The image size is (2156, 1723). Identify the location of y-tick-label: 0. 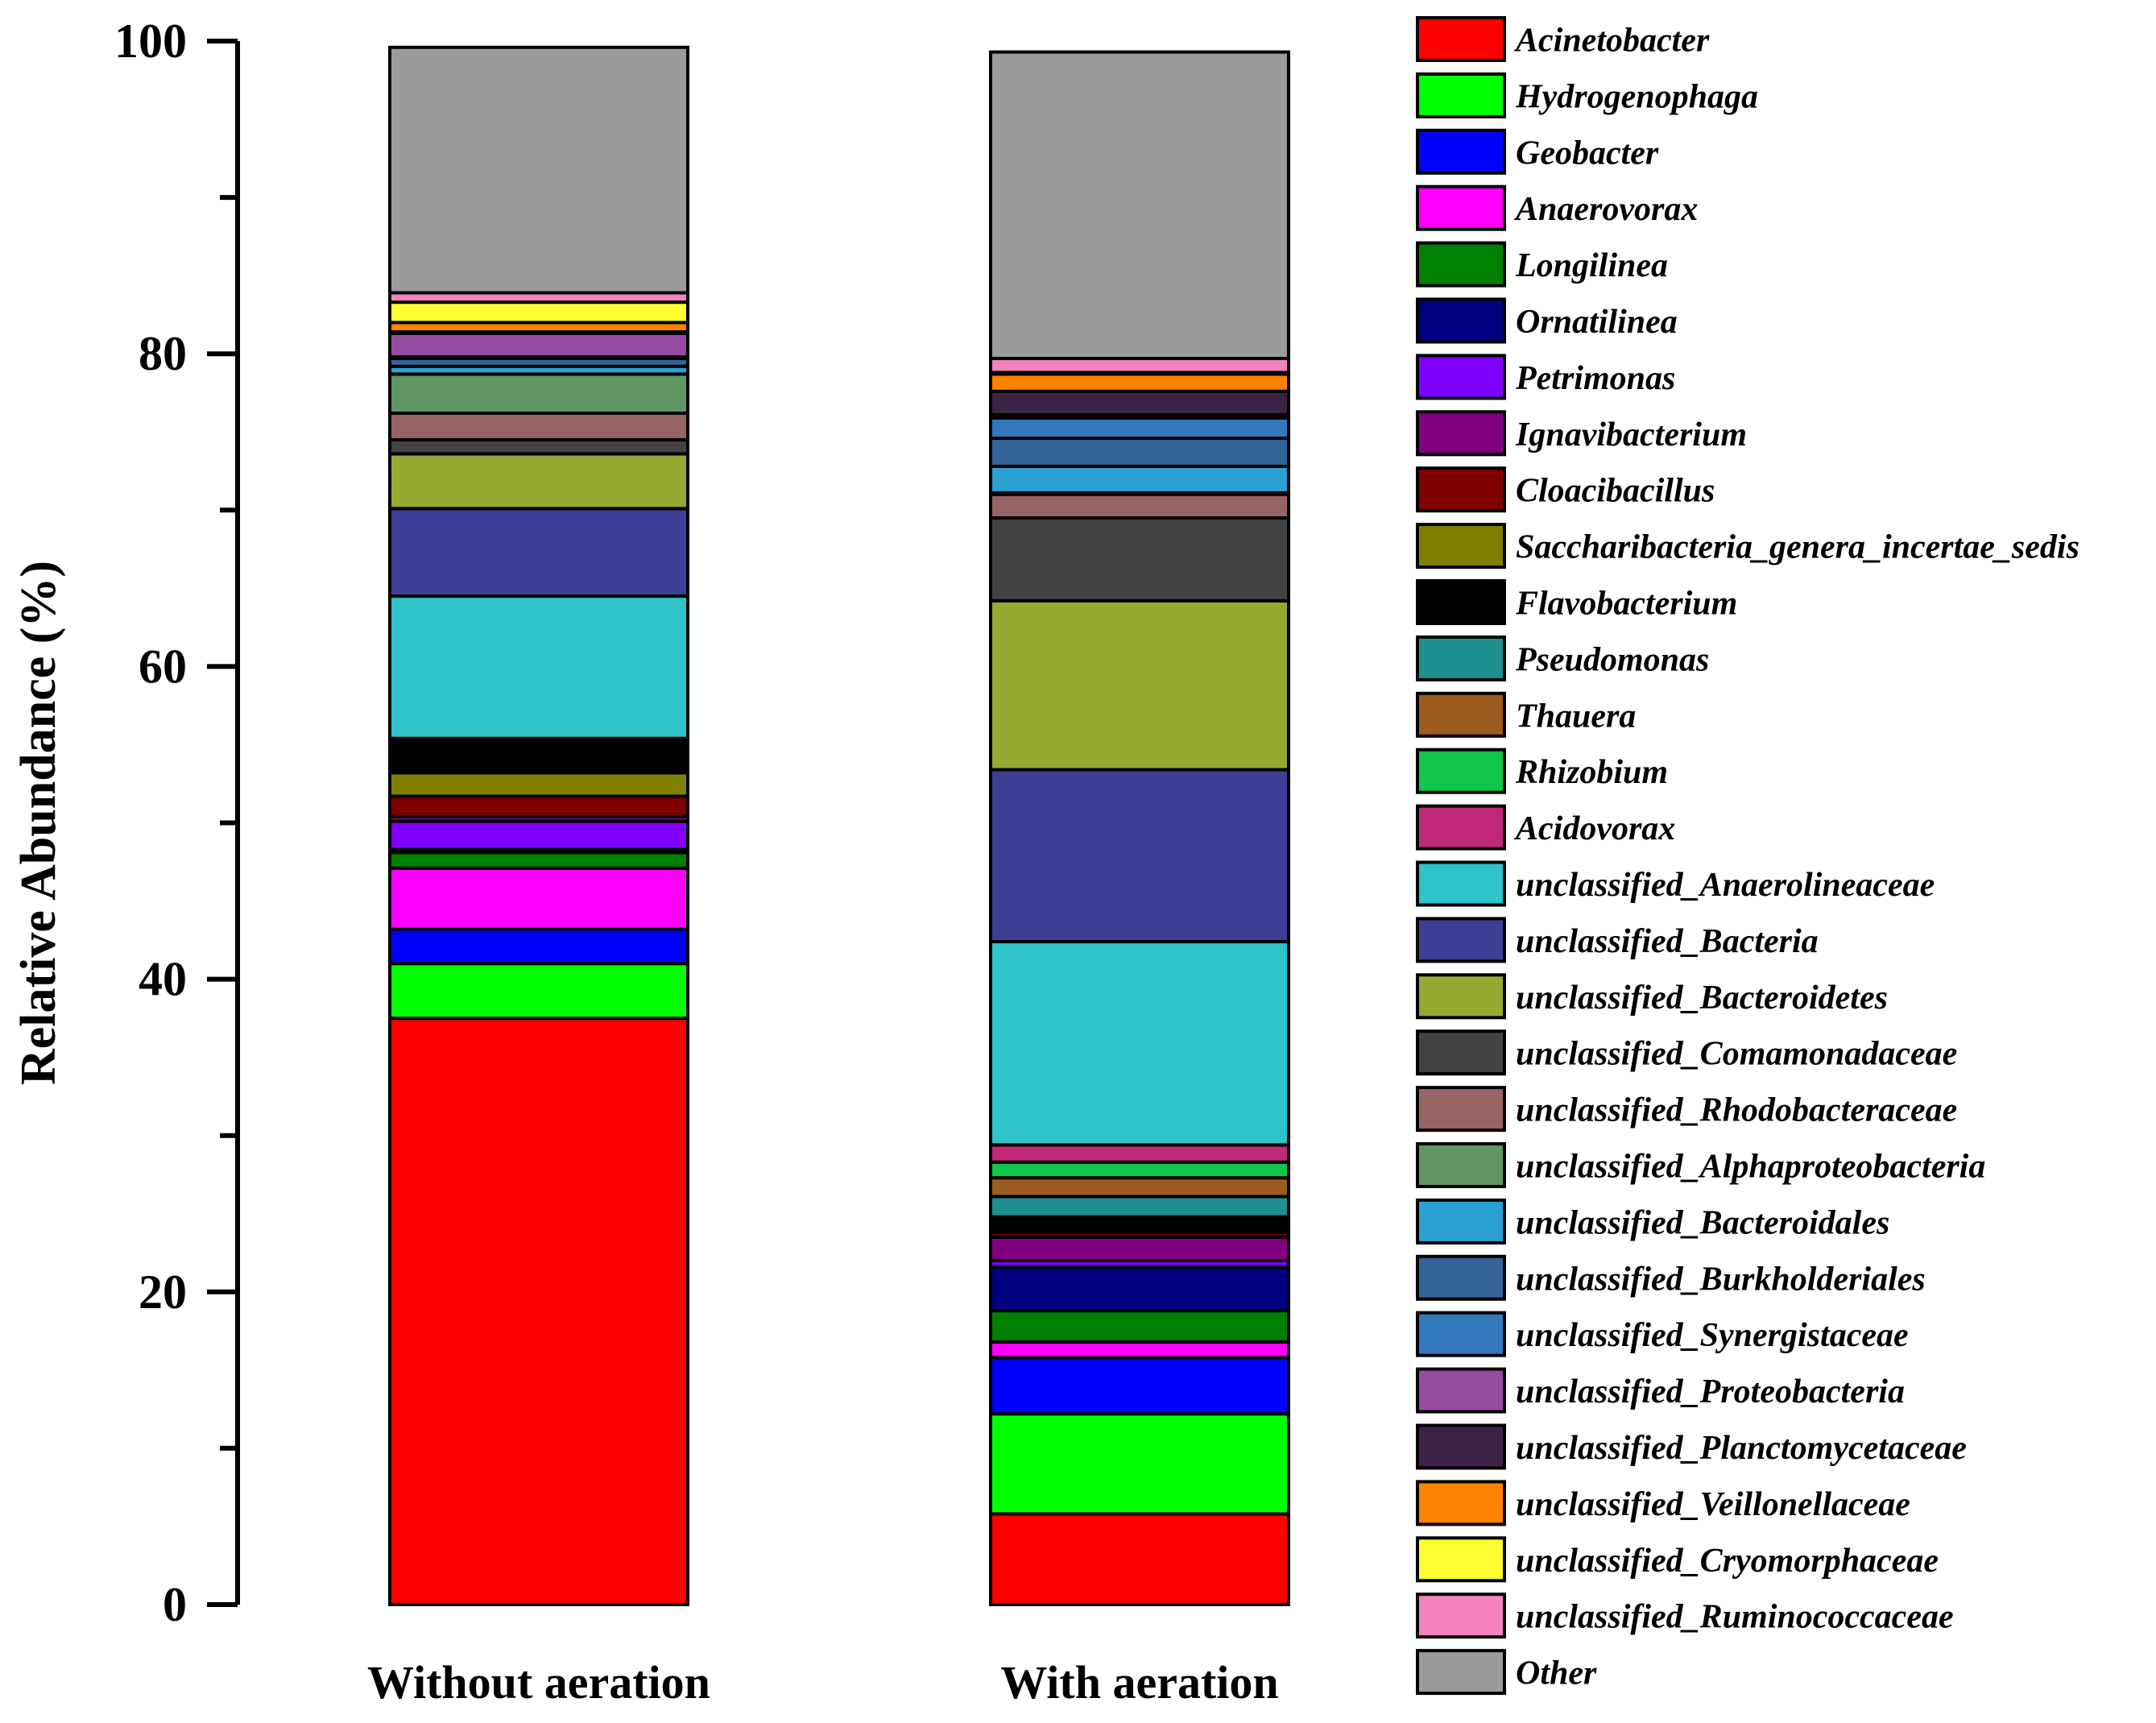
(175, 1605).